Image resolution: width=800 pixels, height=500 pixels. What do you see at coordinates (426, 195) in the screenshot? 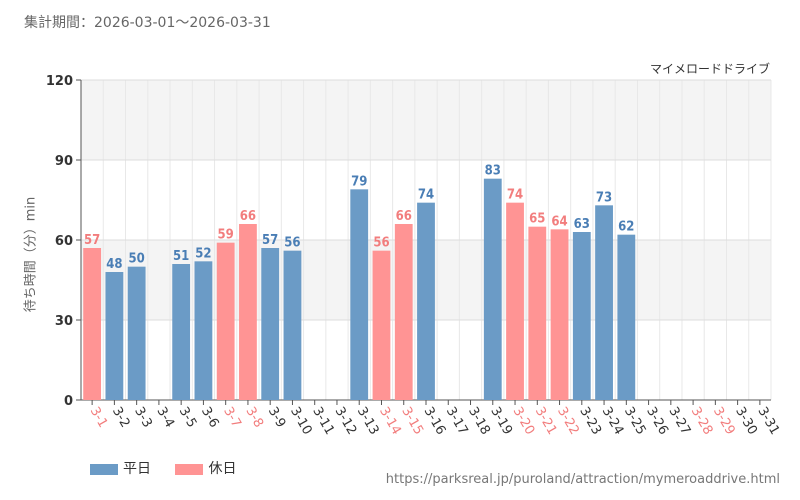
I see `value-label-3-16: 74` at bounding box center [426, 195].